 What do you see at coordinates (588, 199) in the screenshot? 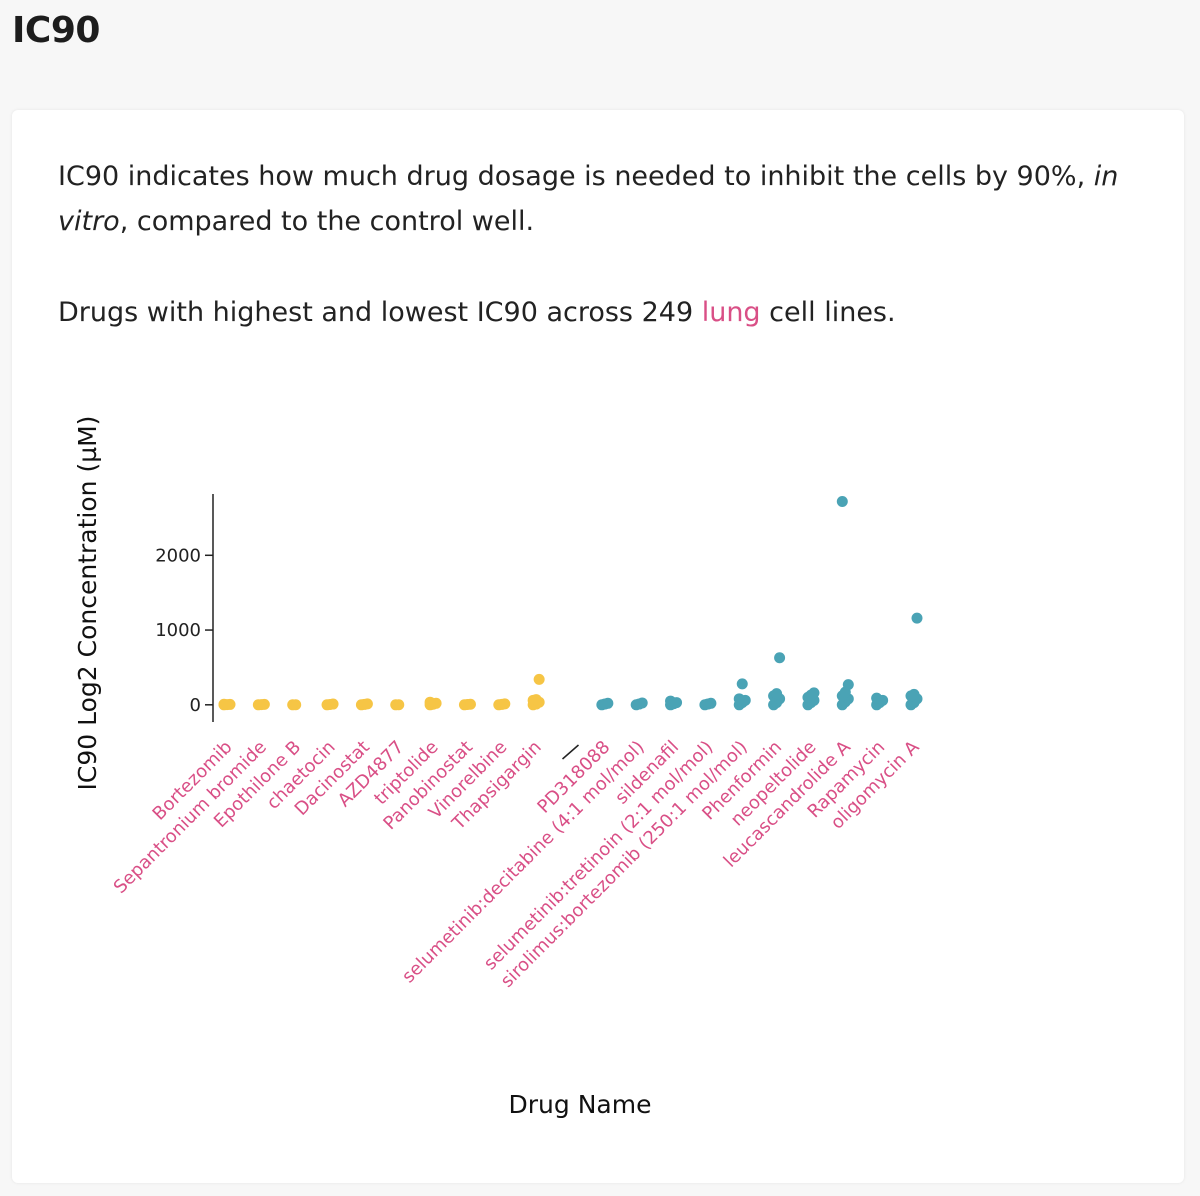
I see `description-italic: in vitro` at bounding box center [588, 199].